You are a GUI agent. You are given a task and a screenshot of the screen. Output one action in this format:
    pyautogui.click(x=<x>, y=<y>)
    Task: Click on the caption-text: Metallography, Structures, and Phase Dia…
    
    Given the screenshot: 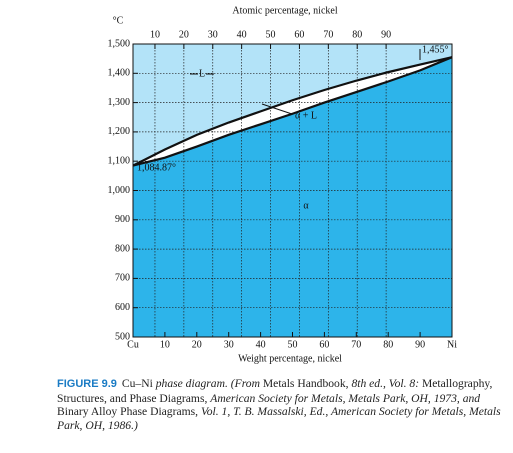 What is the action you would take?
    pyautogui.click(x=275, y=391)
    